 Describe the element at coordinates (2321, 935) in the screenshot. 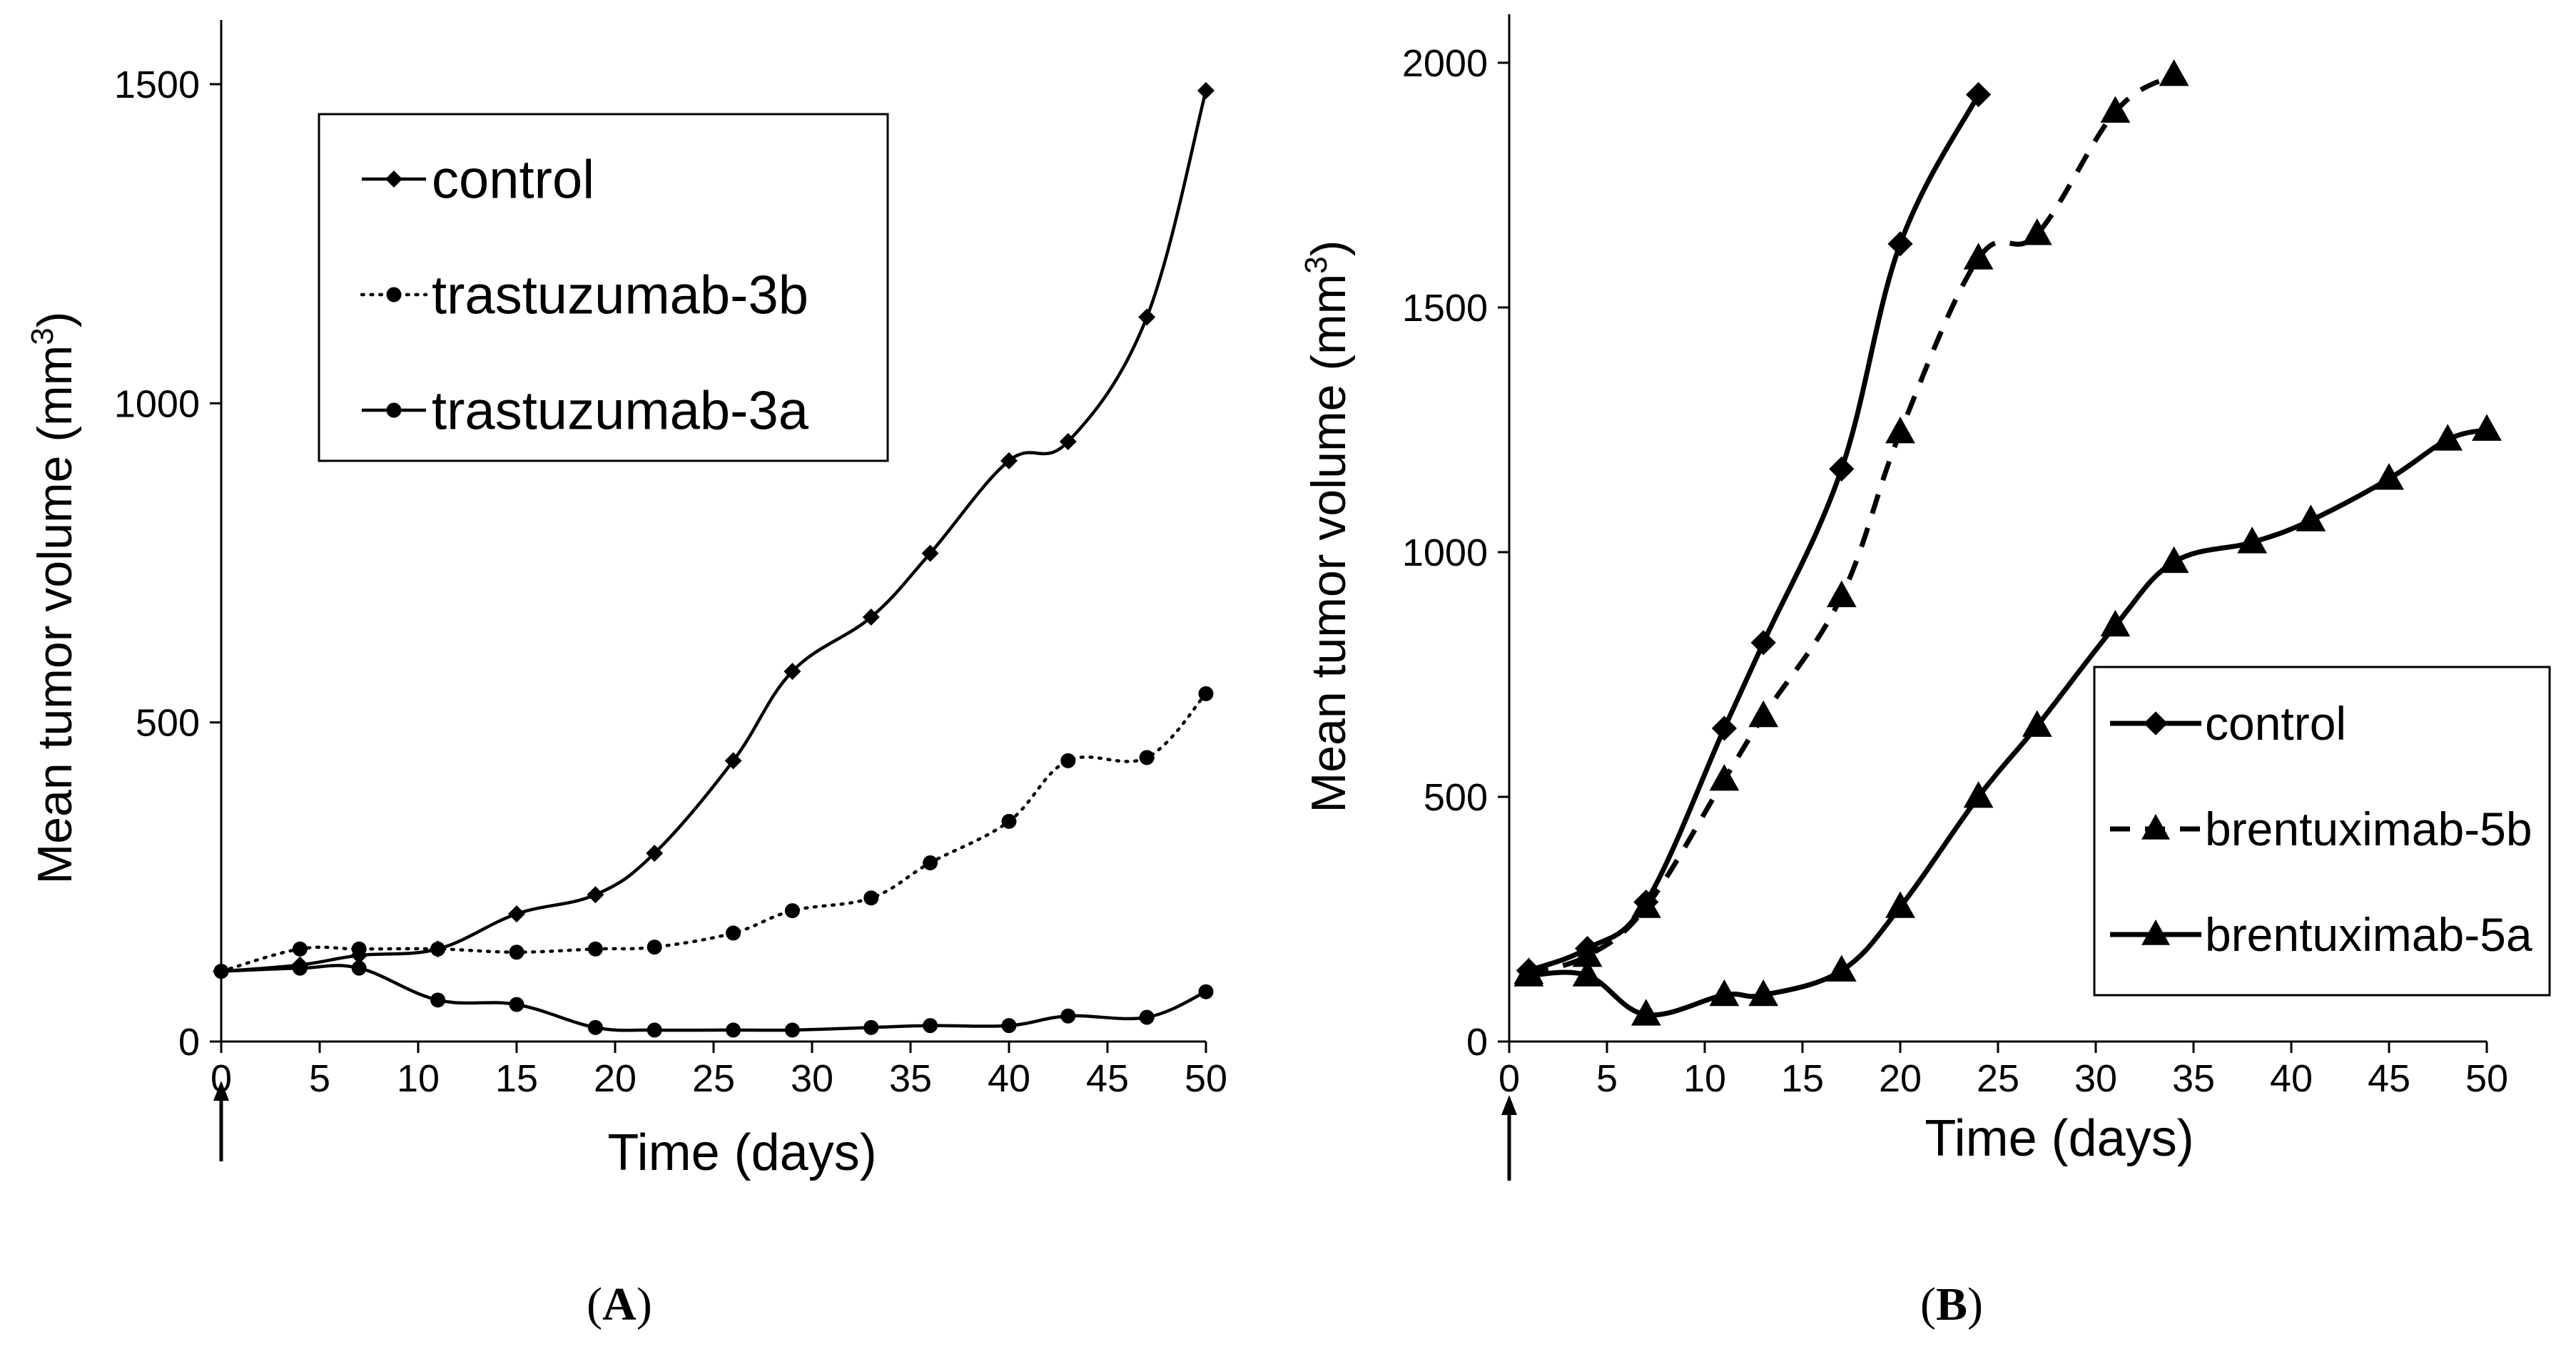

I see `legend-item-brentuximab-5a: brentuximab-5a` at that location.